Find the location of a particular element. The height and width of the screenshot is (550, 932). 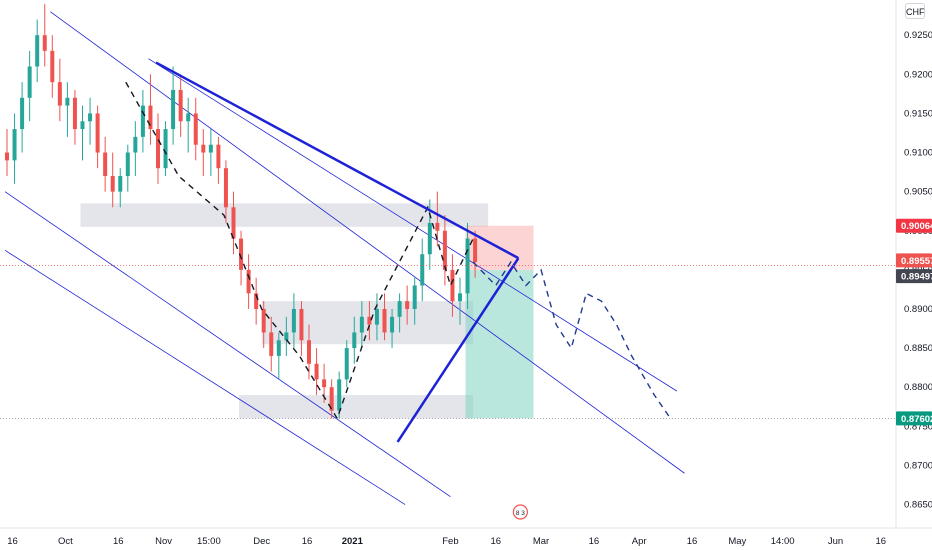

price-tag-entry is located at coordinates (914, 276).